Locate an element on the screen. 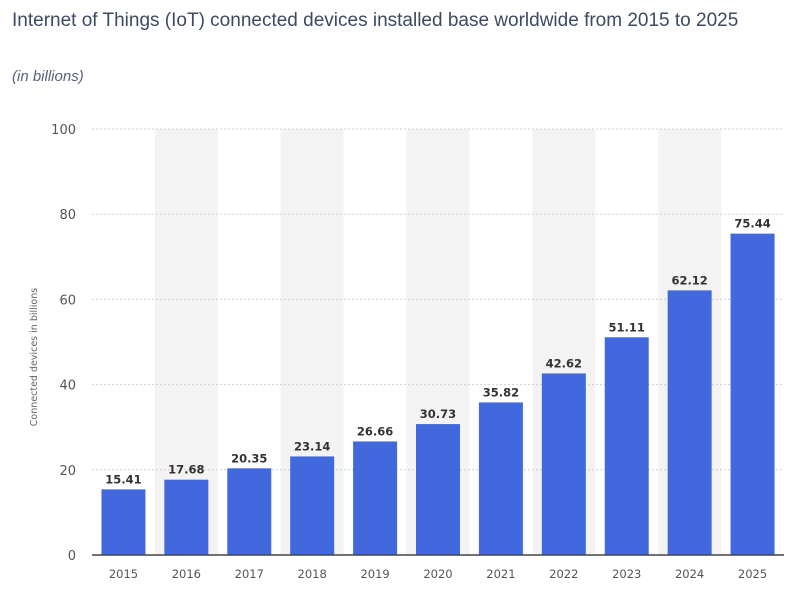 This screenshot has height=600, width=800. x-tick-label: 2021 is located at coordinates (500, 574).